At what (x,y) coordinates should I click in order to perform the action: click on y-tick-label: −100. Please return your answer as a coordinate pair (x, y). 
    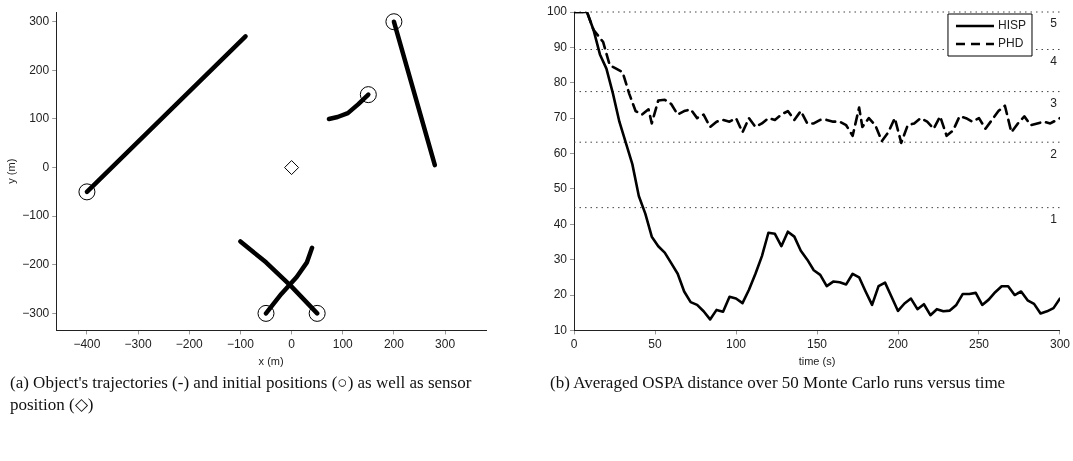
    Looking at the image, I should click on (36, 215).